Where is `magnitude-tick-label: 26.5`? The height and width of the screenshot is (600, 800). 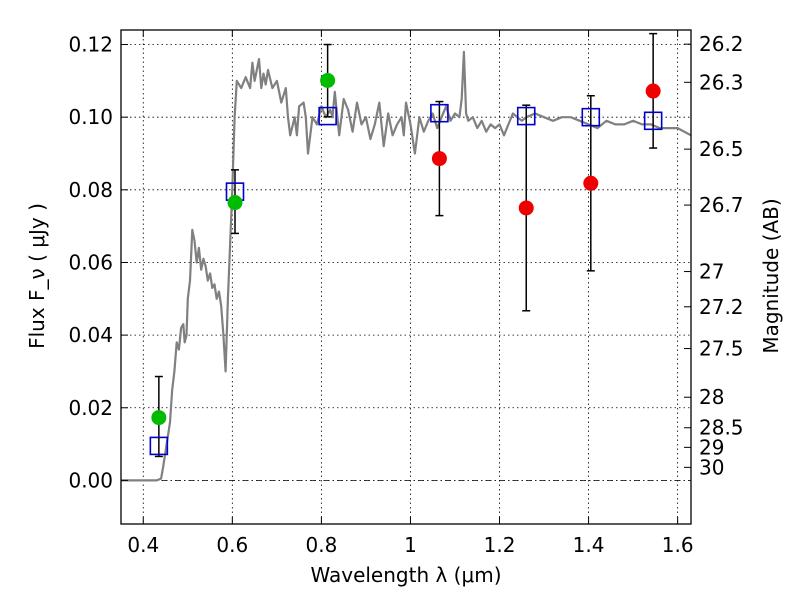
magnitude-tick-label: 26.5 is located at coordinates (721, 149).